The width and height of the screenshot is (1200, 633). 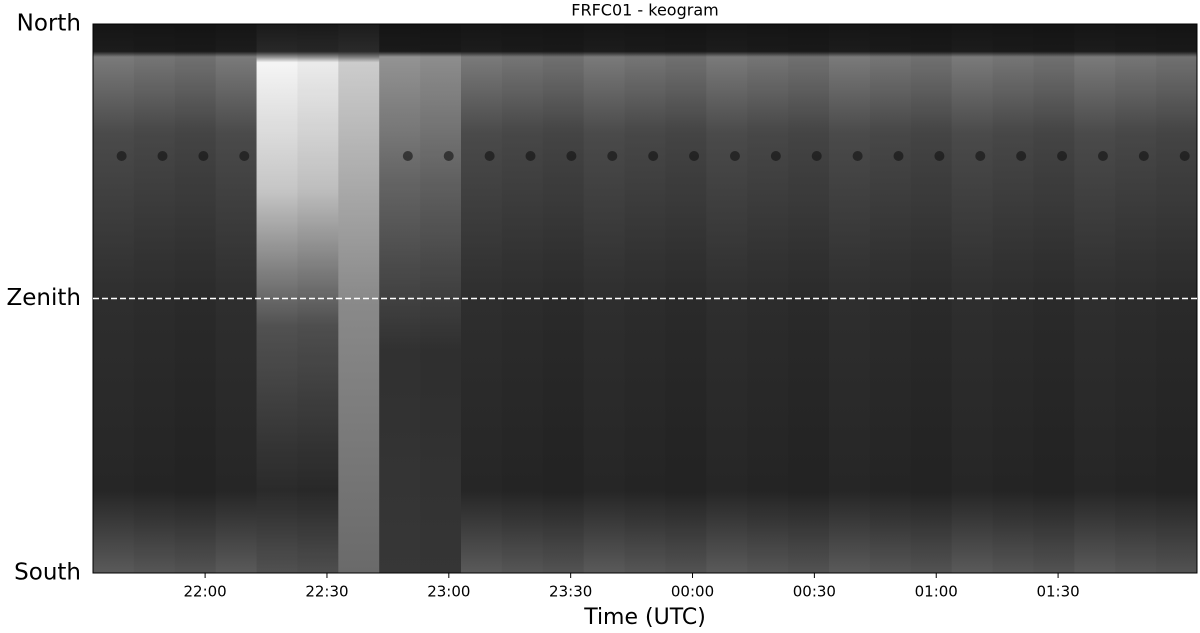 I want to click on y-tick-label: North, so click(x=49, y=24).